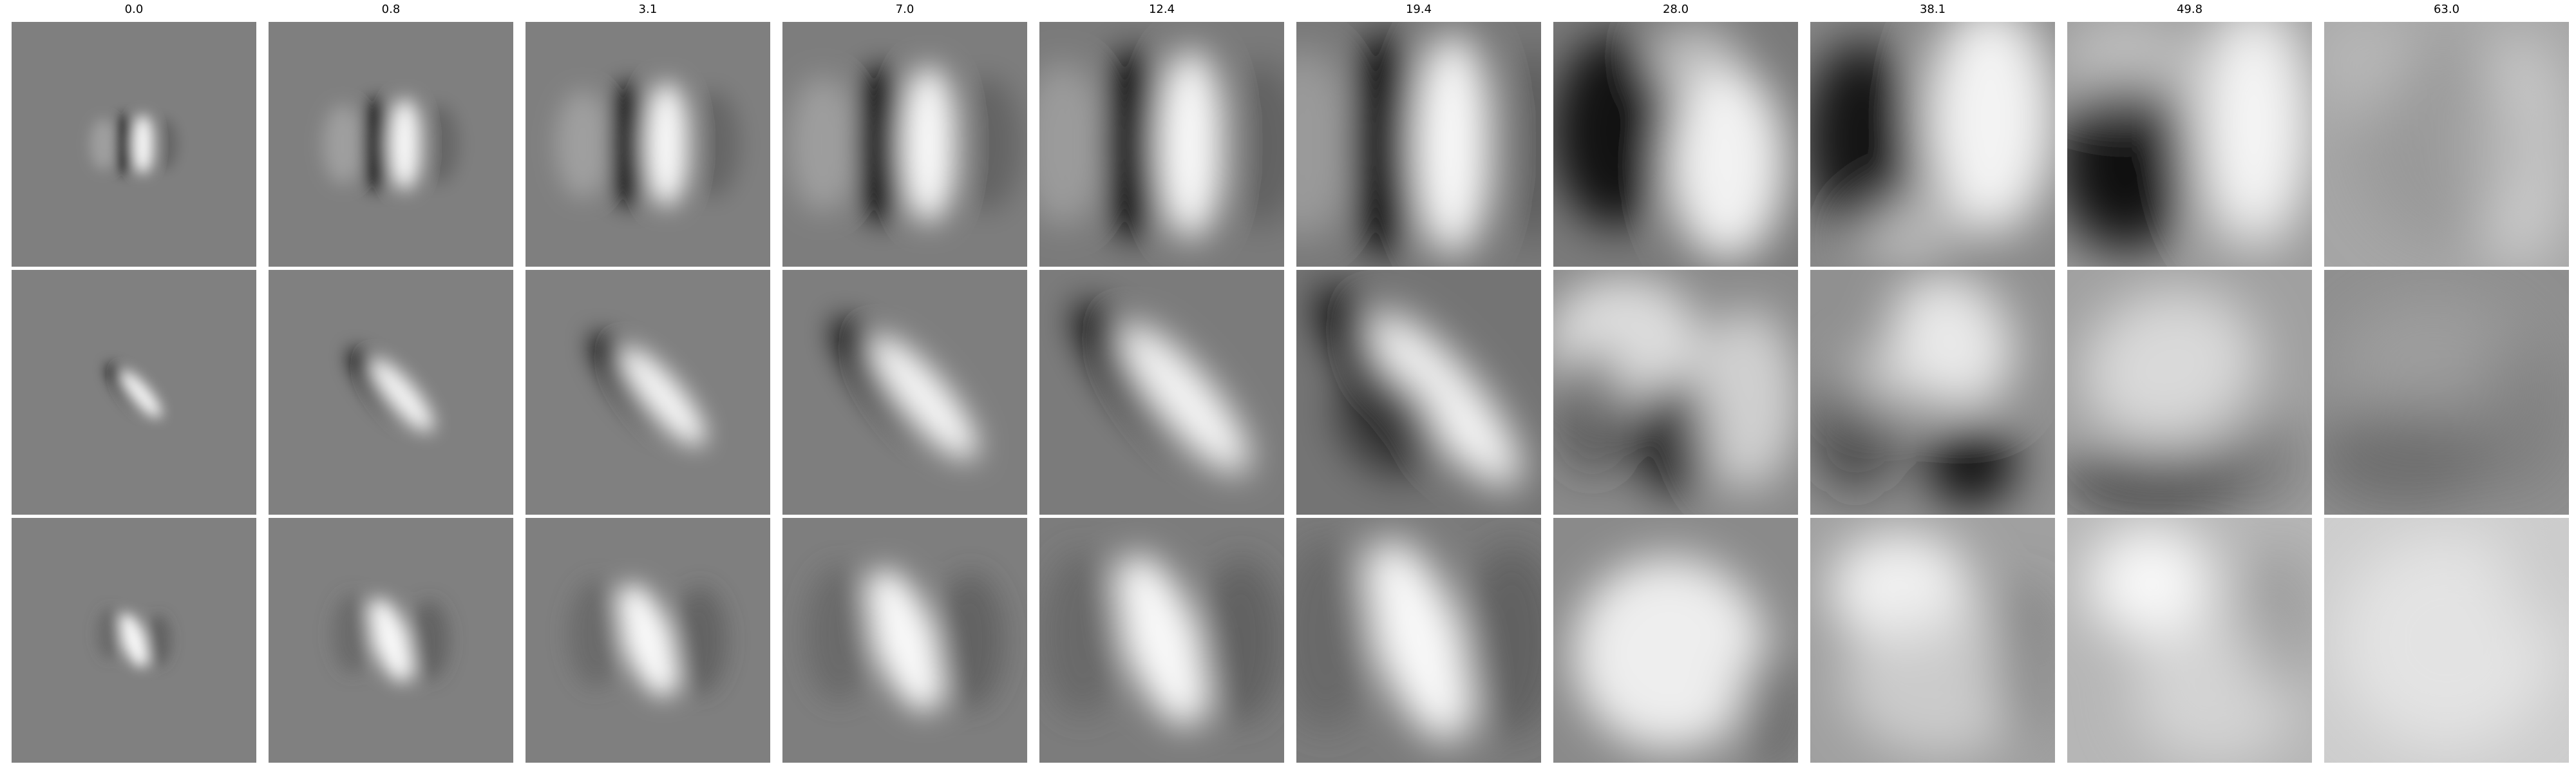 The image size is (2576, 773). Describe the element at coordinates (648, 9) in the screenshot. I see `column-label: 3.1` at that location.